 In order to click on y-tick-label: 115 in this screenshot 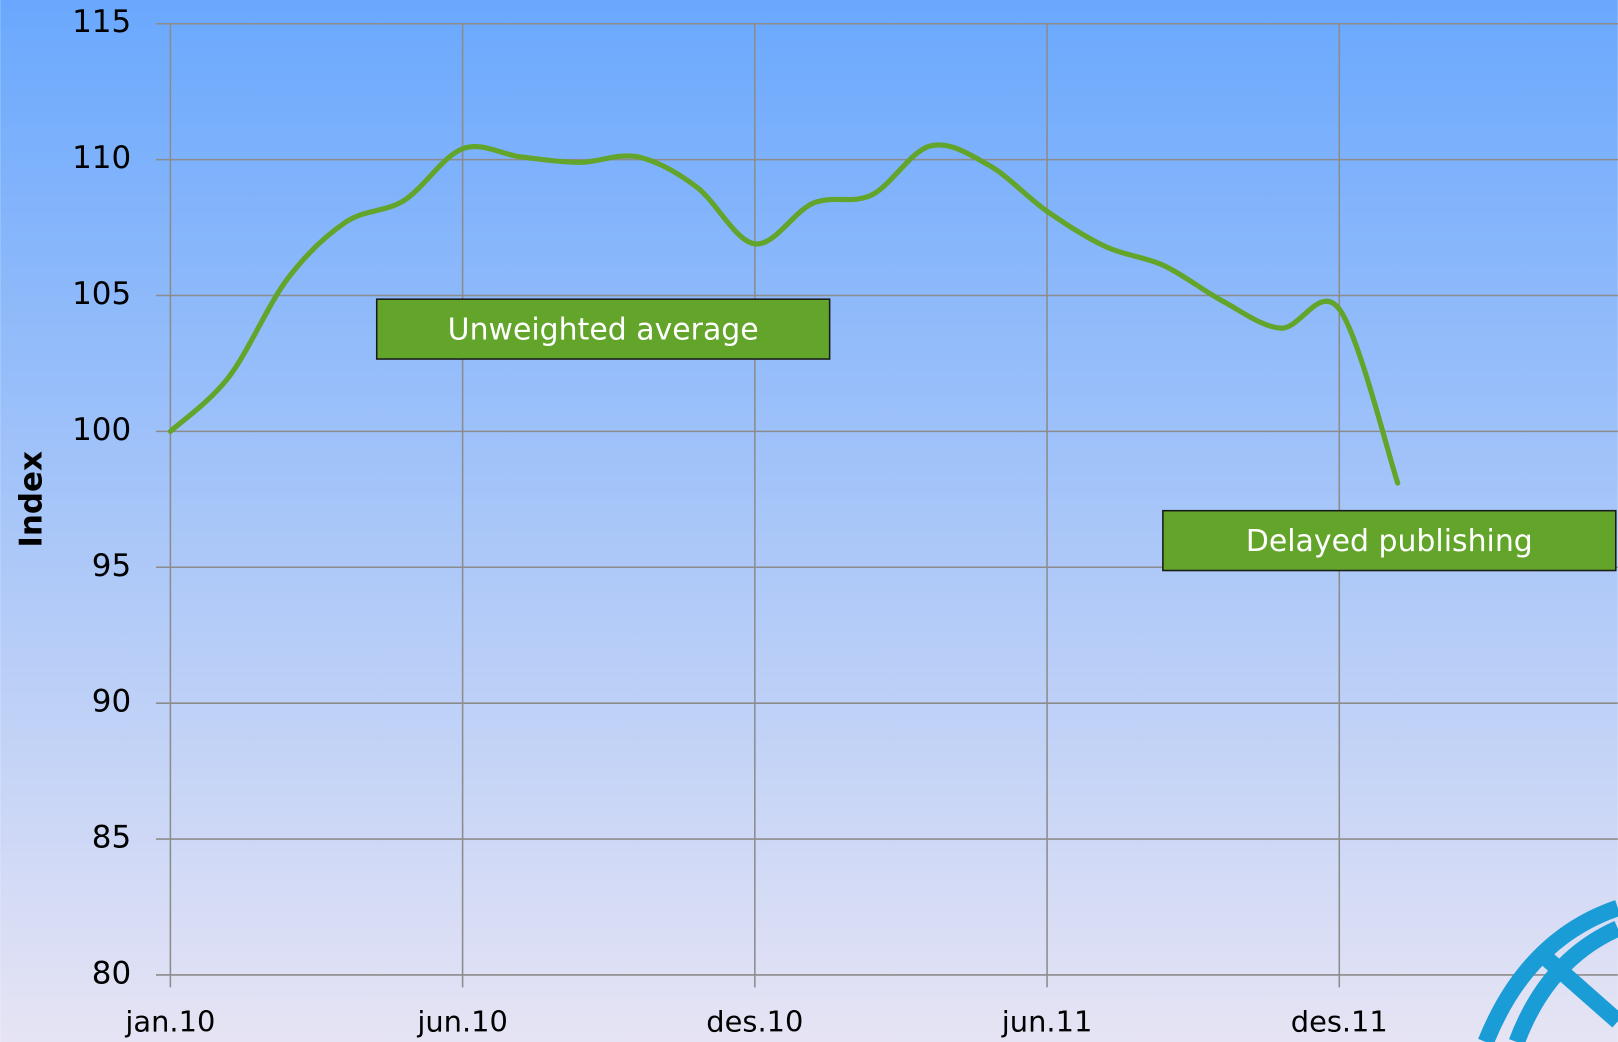, I will do `click(101, 22)`.